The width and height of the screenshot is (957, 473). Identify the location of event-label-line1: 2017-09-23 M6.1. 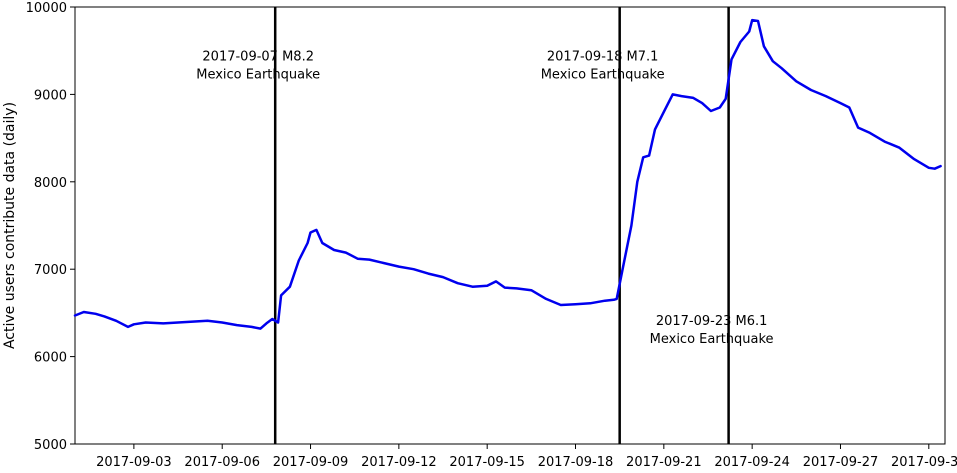
(712, 321).